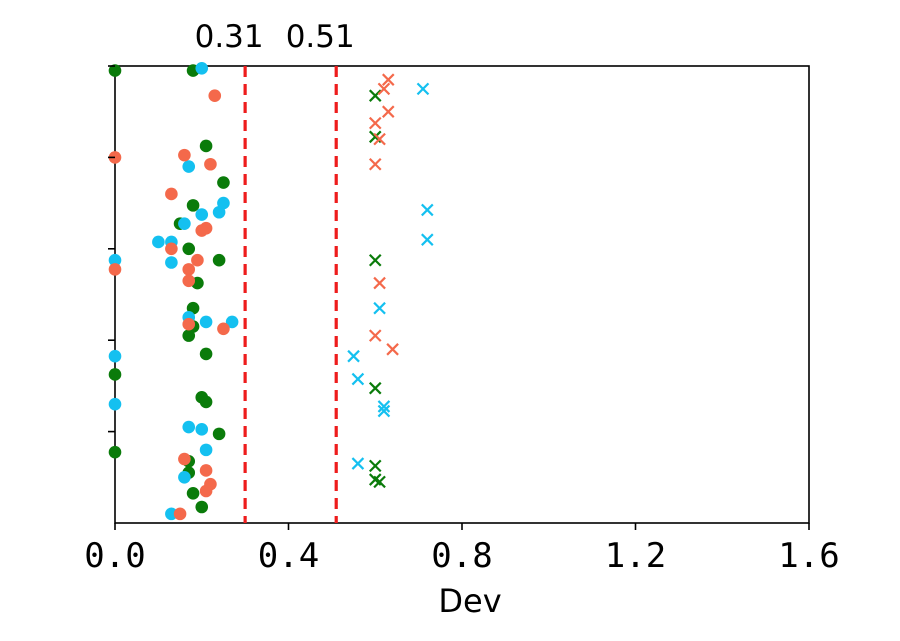  Describe the element at coordinates (320, 37) in the screenshot. I see `reference-line-label-1: 0.51` at that location.